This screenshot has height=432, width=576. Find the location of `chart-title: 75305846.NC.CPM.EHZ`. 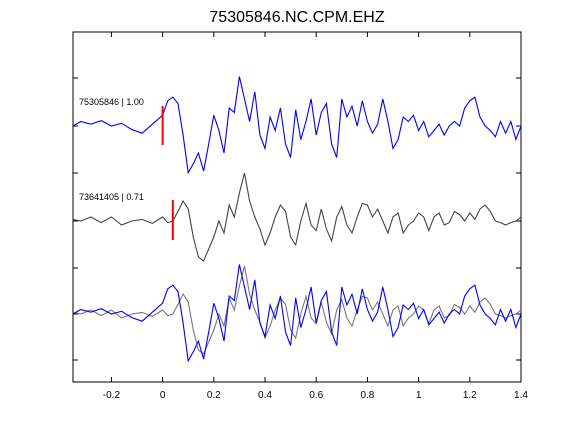

chart-title: 75305846.NC.CPM.EHZ is located at coordinates (296, 17).